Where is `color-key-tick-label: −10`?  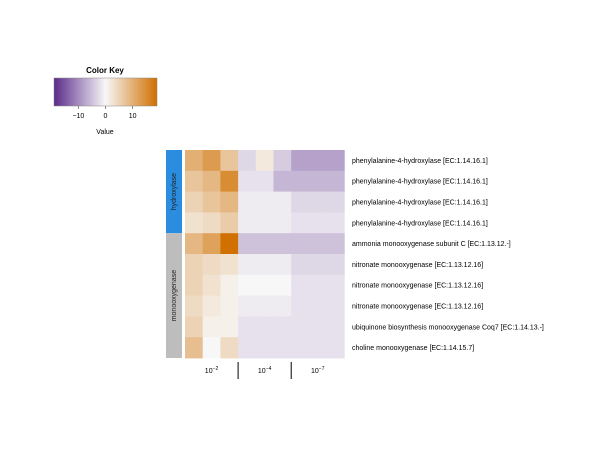
color-key-tick-label: −10 is located at coordinates (78, 116).